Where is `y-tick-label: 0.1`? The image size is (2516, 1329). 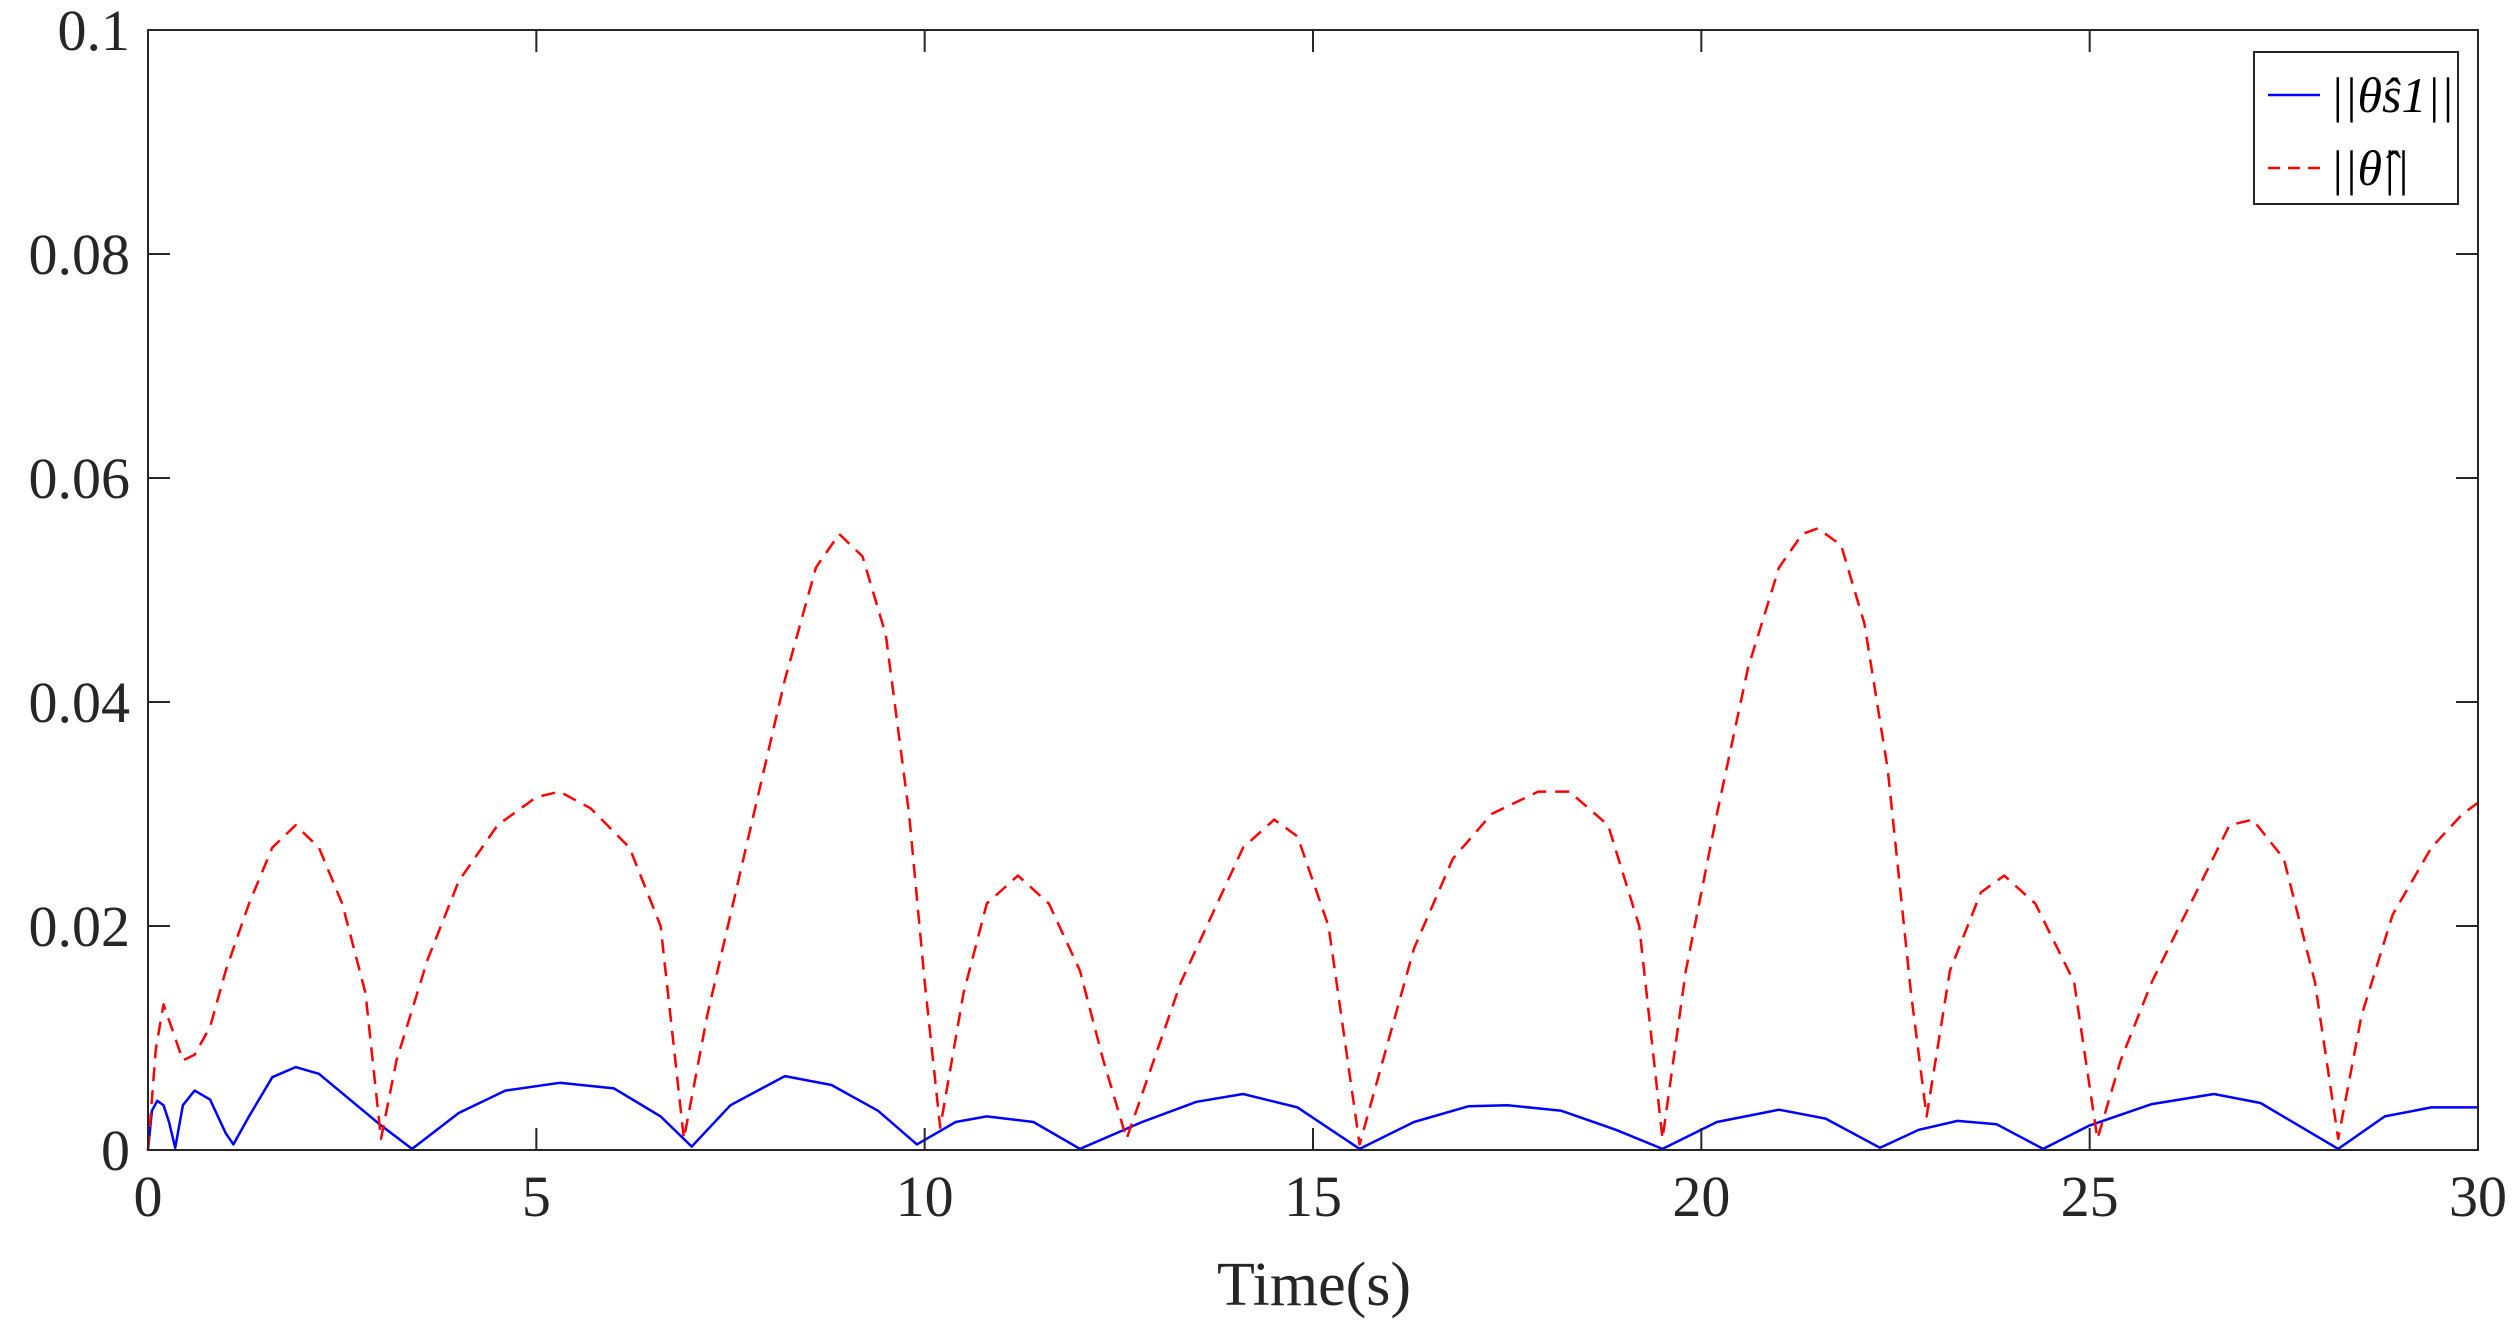 y-tick-label: 0.1 is located at coordinates (94, 31).